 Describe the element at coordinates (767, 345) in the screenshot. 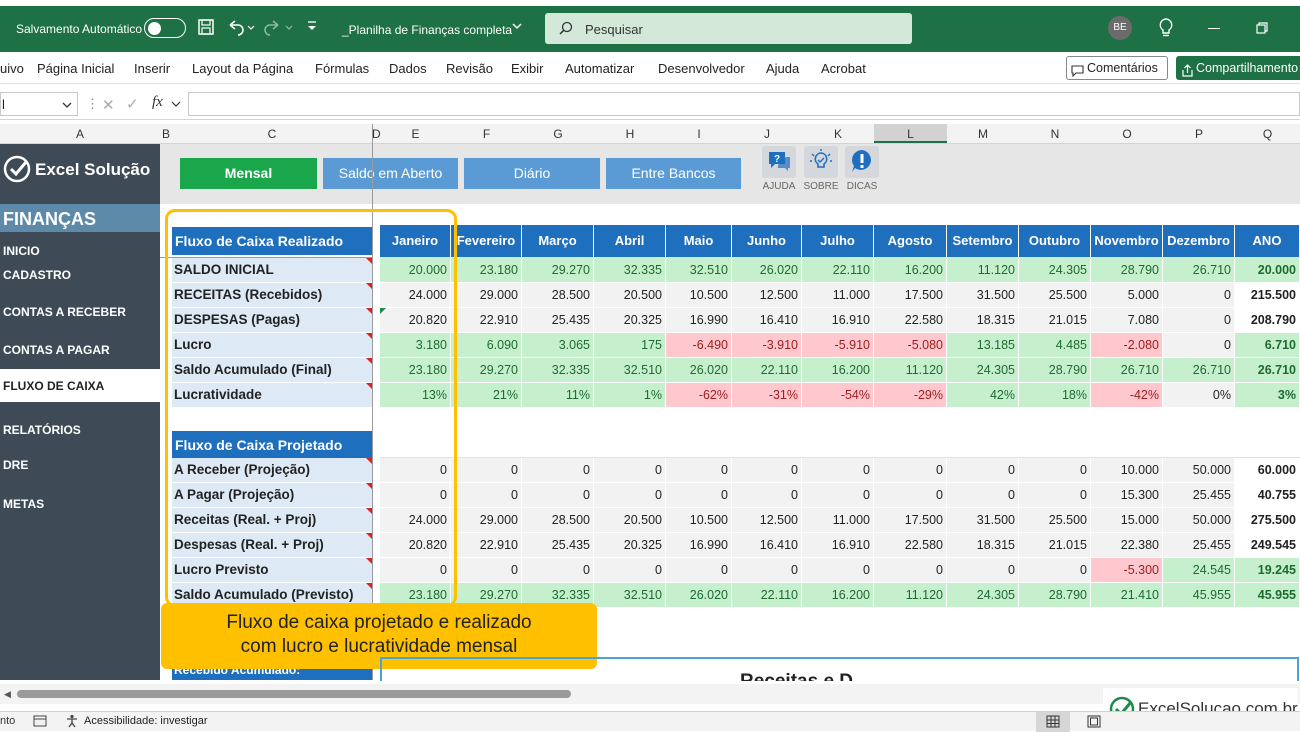

I see `table-cell: -3.910` at that location.